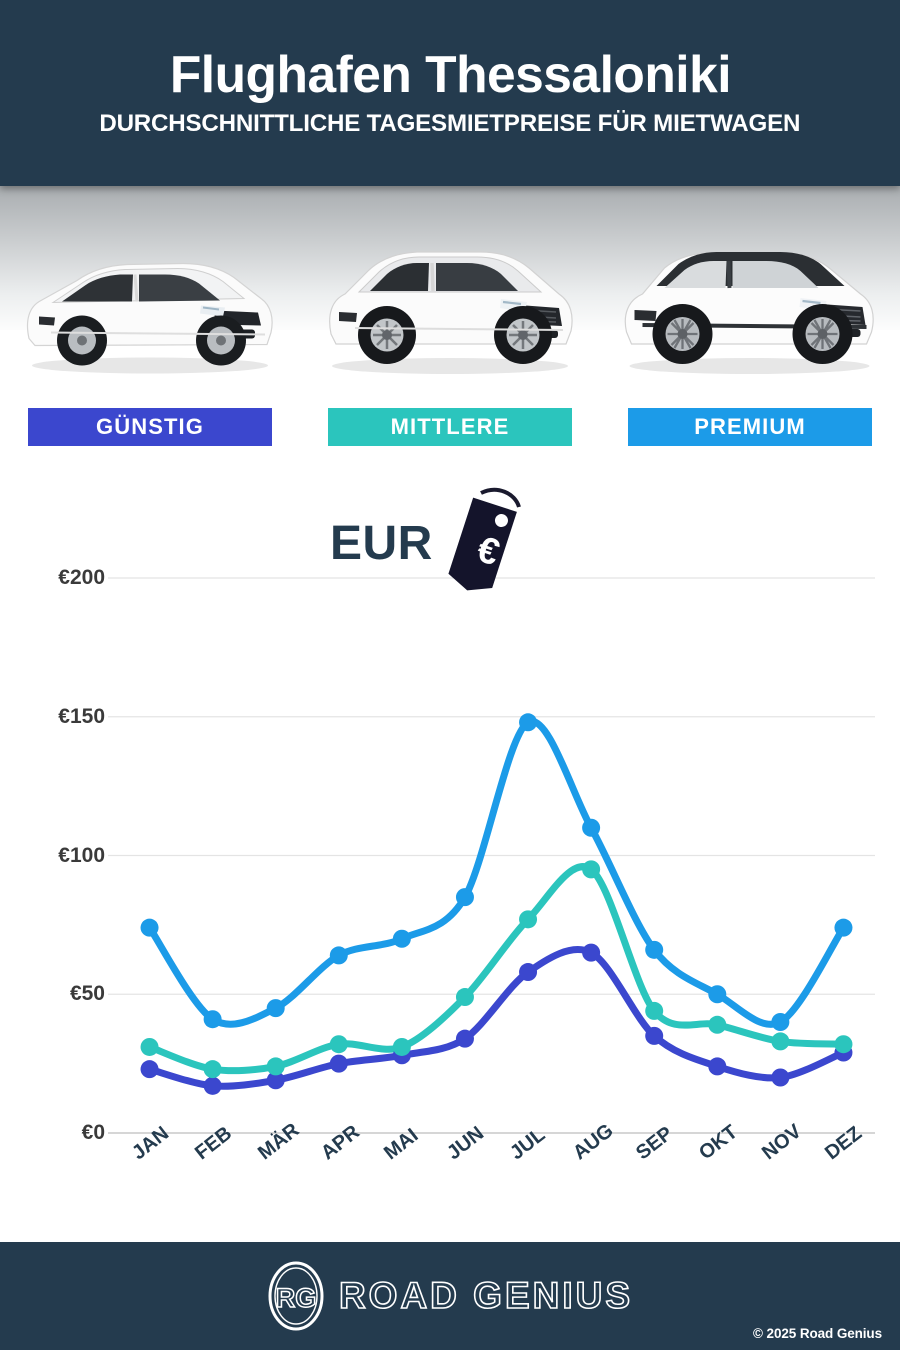 The width and height of the screenshot is (900, 1350). Describe the element at coordinates (451, 312) in the screenshot. I see `suv-car-icon` at that location.